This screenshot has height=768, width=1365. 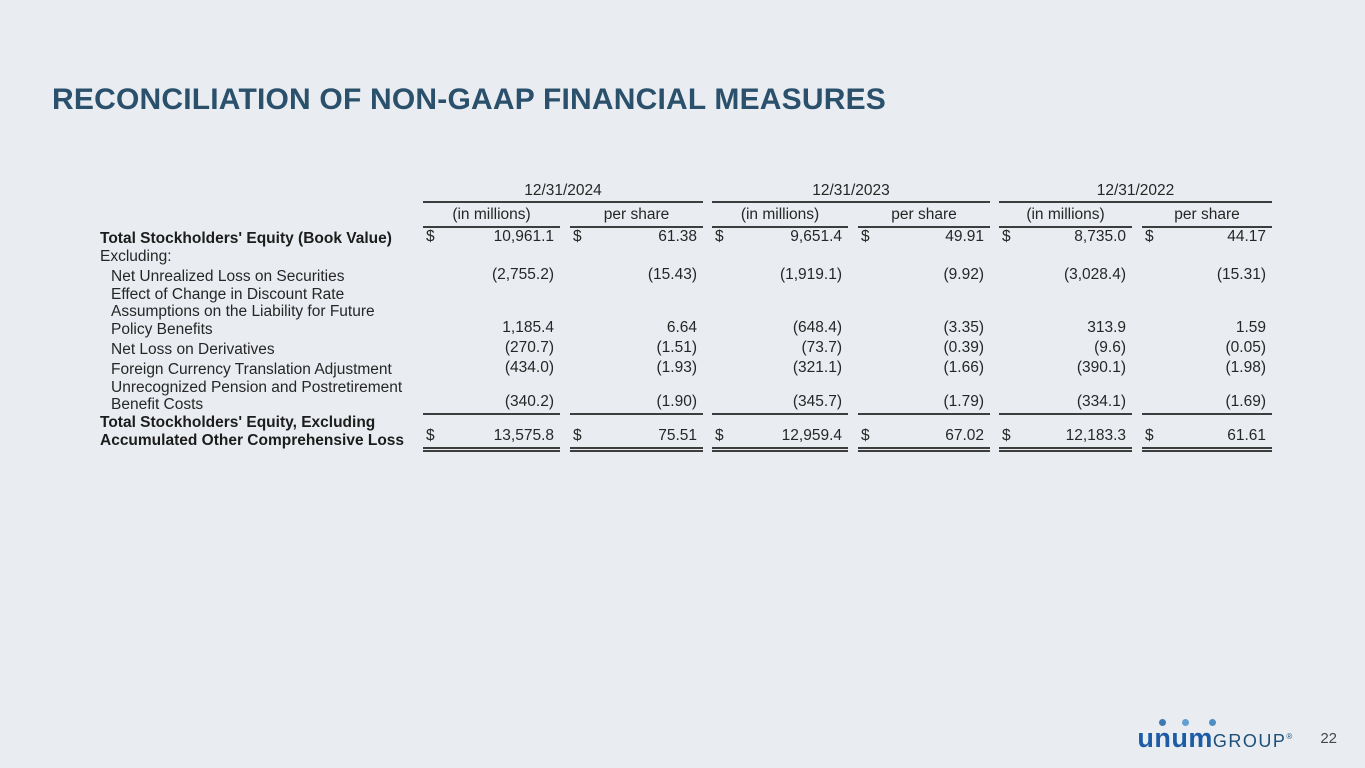 I want to click on value-cell: (9.6), so click(x=1065, y=349).